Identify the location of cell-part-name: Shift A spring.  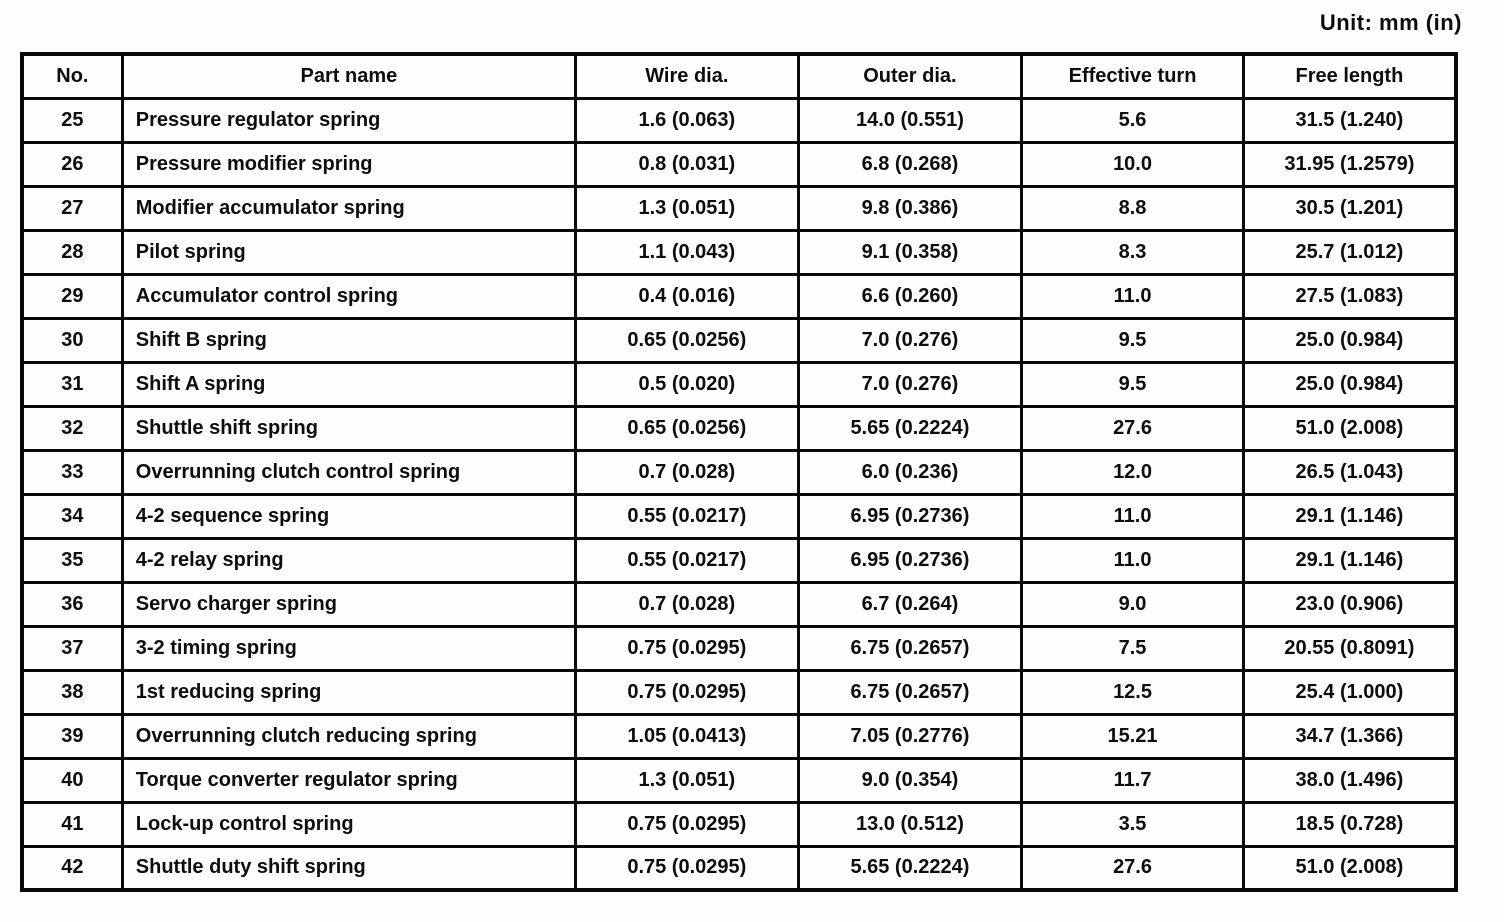
(349, 384).